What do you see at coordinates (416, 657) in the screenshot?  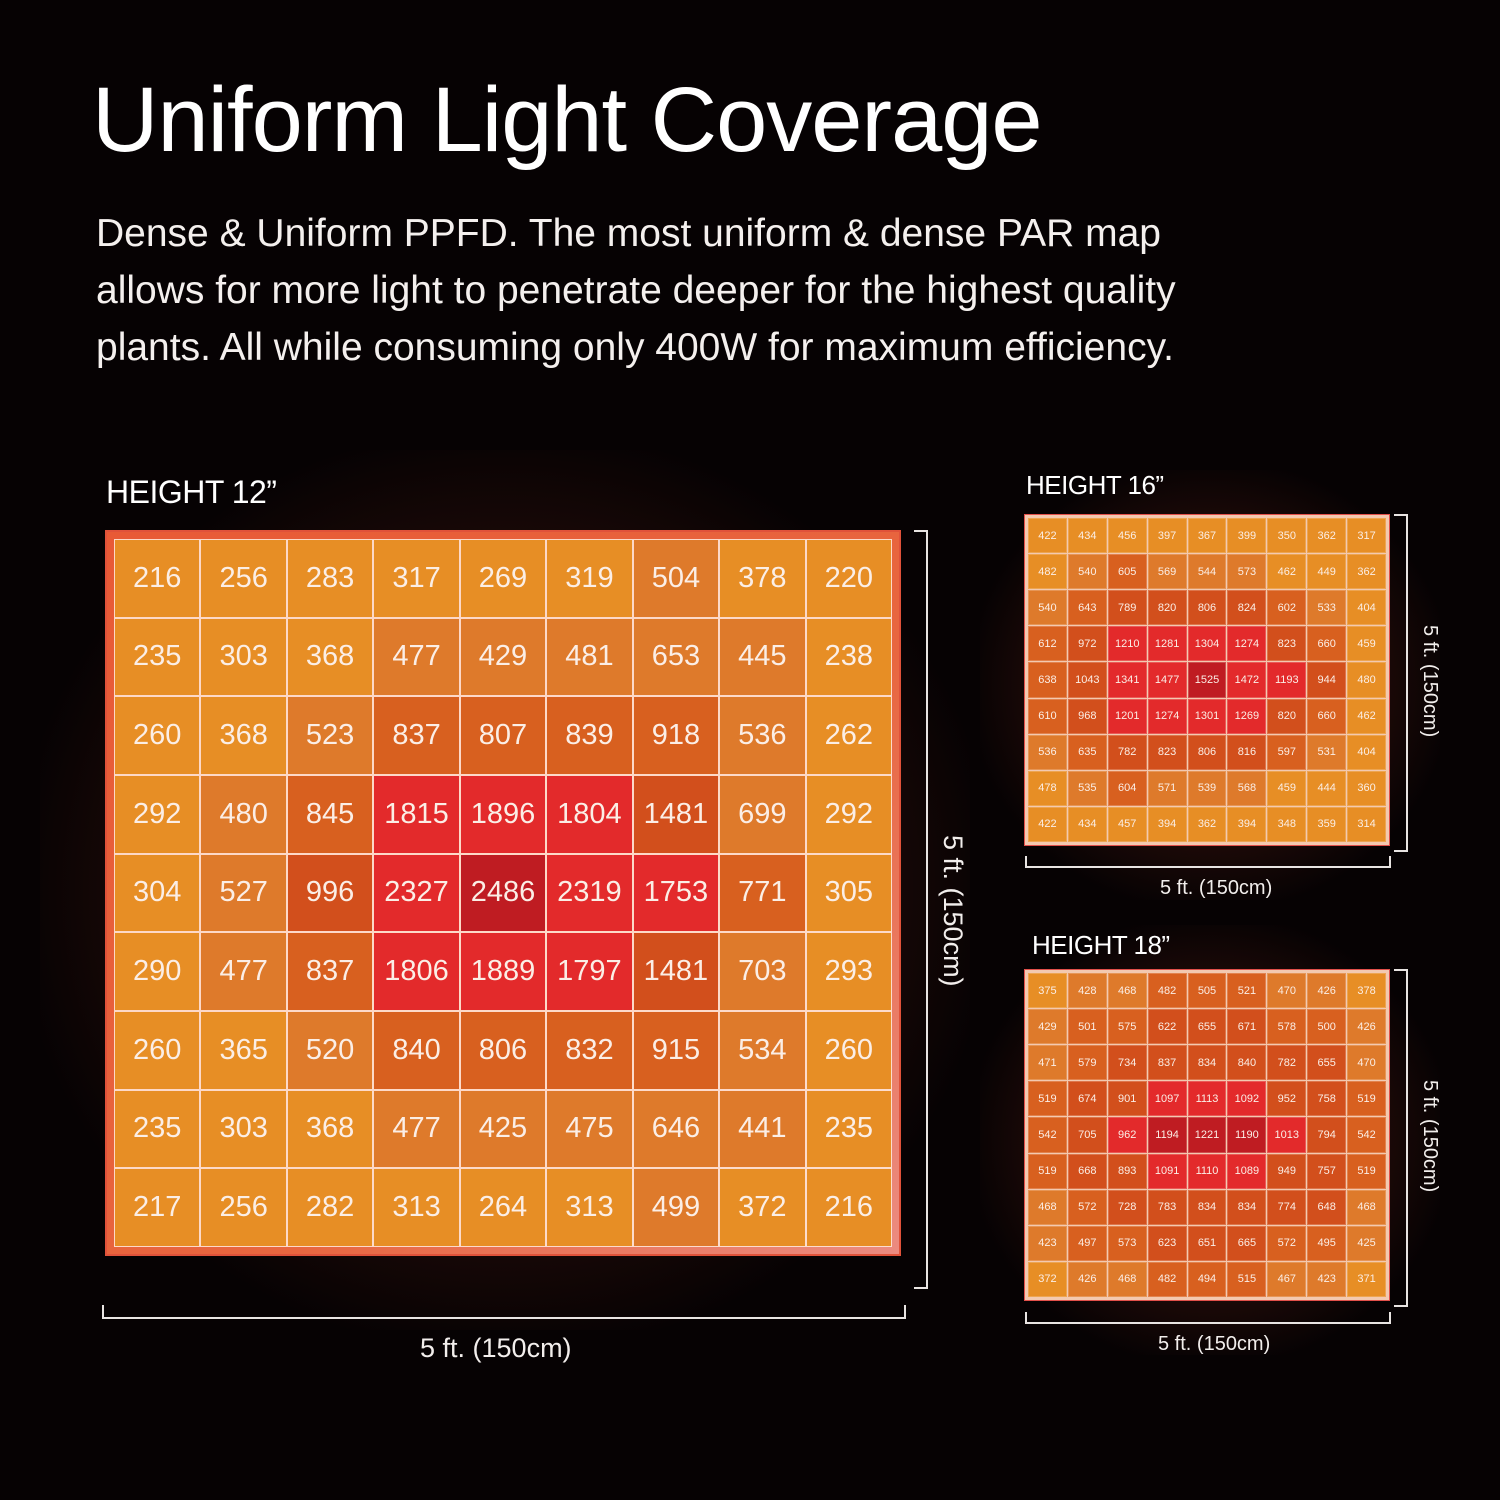 I see `heatmap-cell: 477` at bounding box center [416, 657].